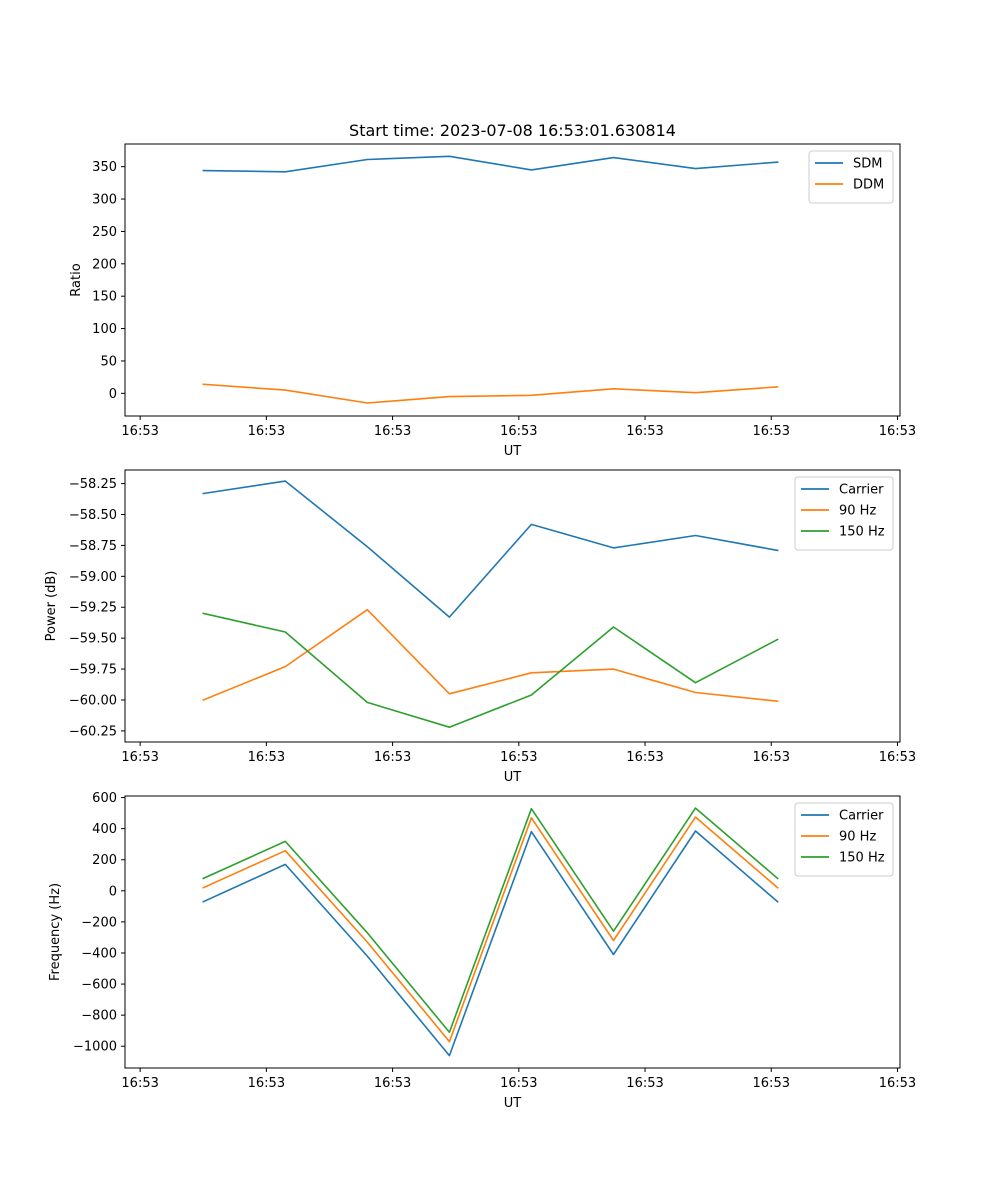  Describe the element at coordinates (93, 577) in the screenshot. I see `y-tick-label: −59.00` at that location.